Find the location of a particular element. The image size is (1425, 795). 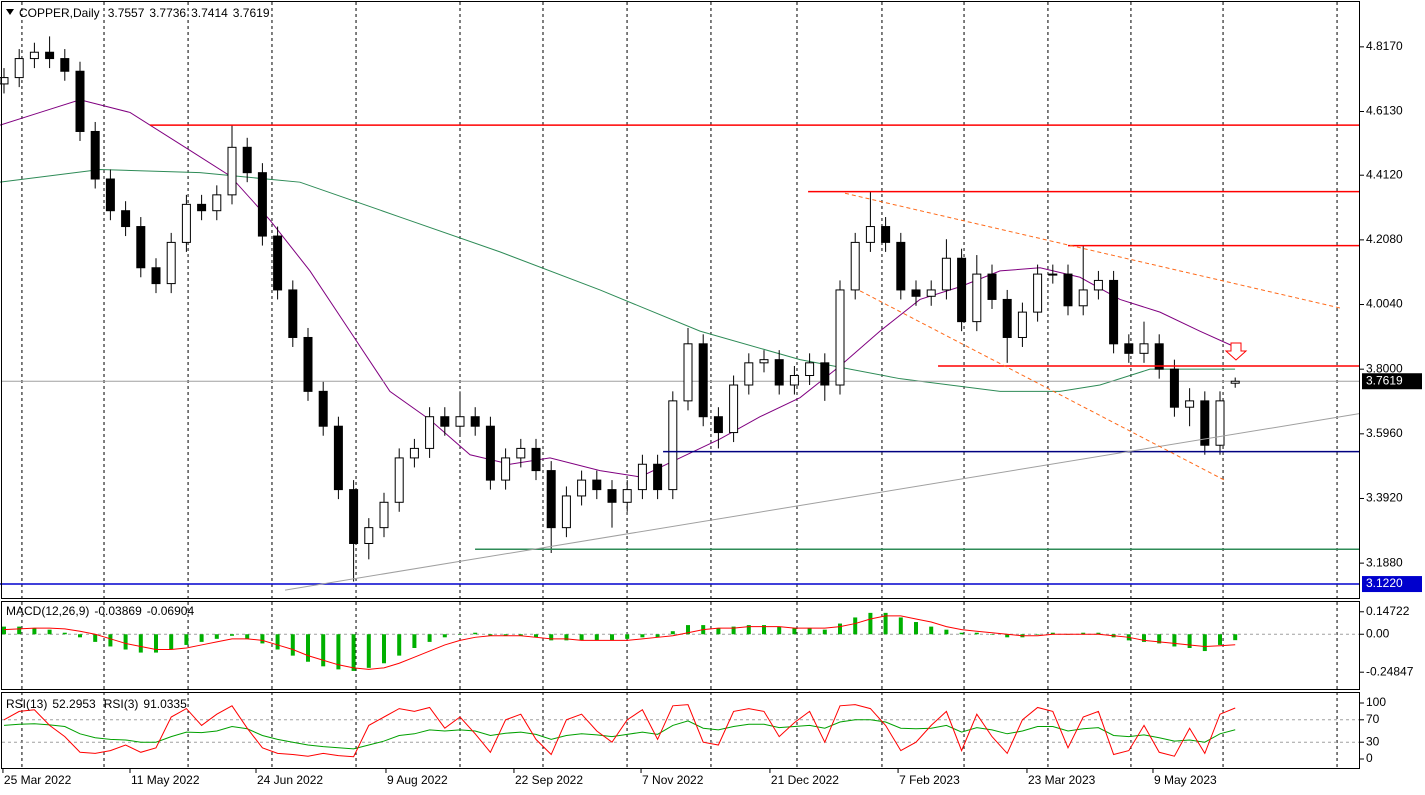

y-tick-label: 30 is located at coordinates (1373, 741).